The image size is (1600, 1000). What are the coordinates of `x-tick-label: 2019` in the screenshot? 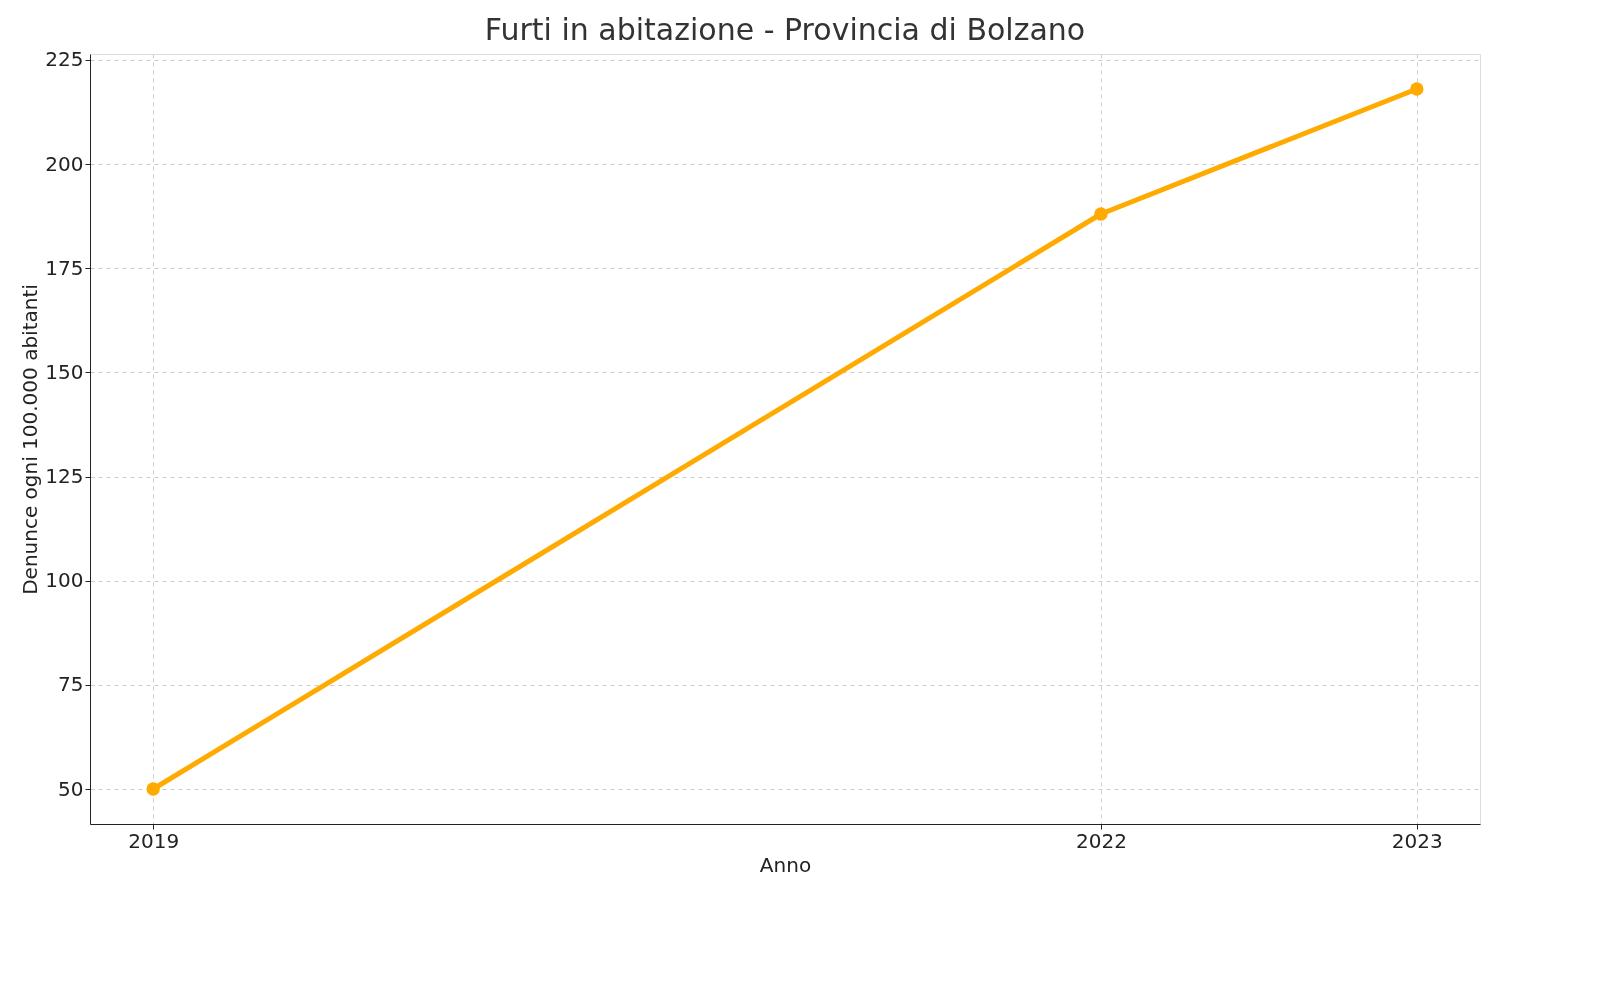 It's located at (154, 840).